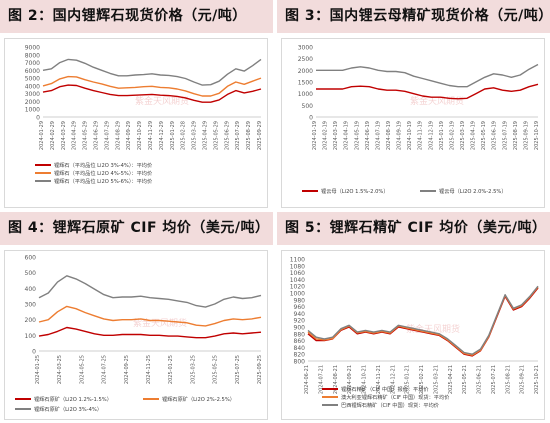 This screenshot has width=550, height=423. I want to click on x-tick-label: 2025-09-19, so click(526, 135).